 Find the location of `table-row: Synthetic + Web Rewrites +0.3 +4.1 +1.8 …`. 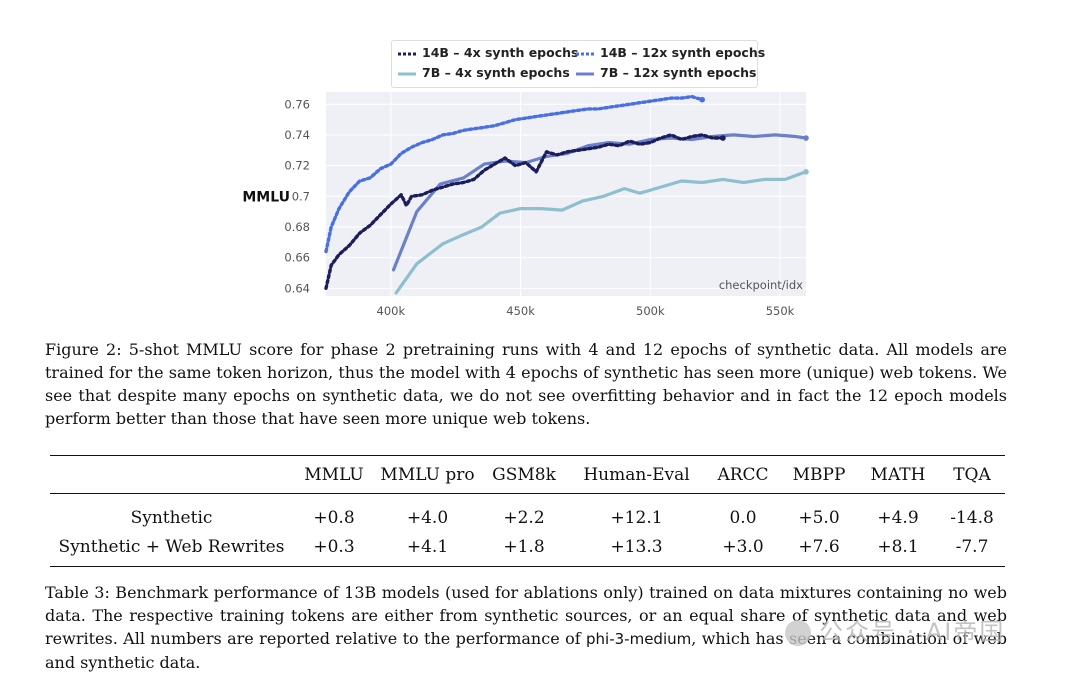

table-row: Synthetic + Web Rewrites +0.3 +4.1 +1.8 … is located at coordinates (527, 549).